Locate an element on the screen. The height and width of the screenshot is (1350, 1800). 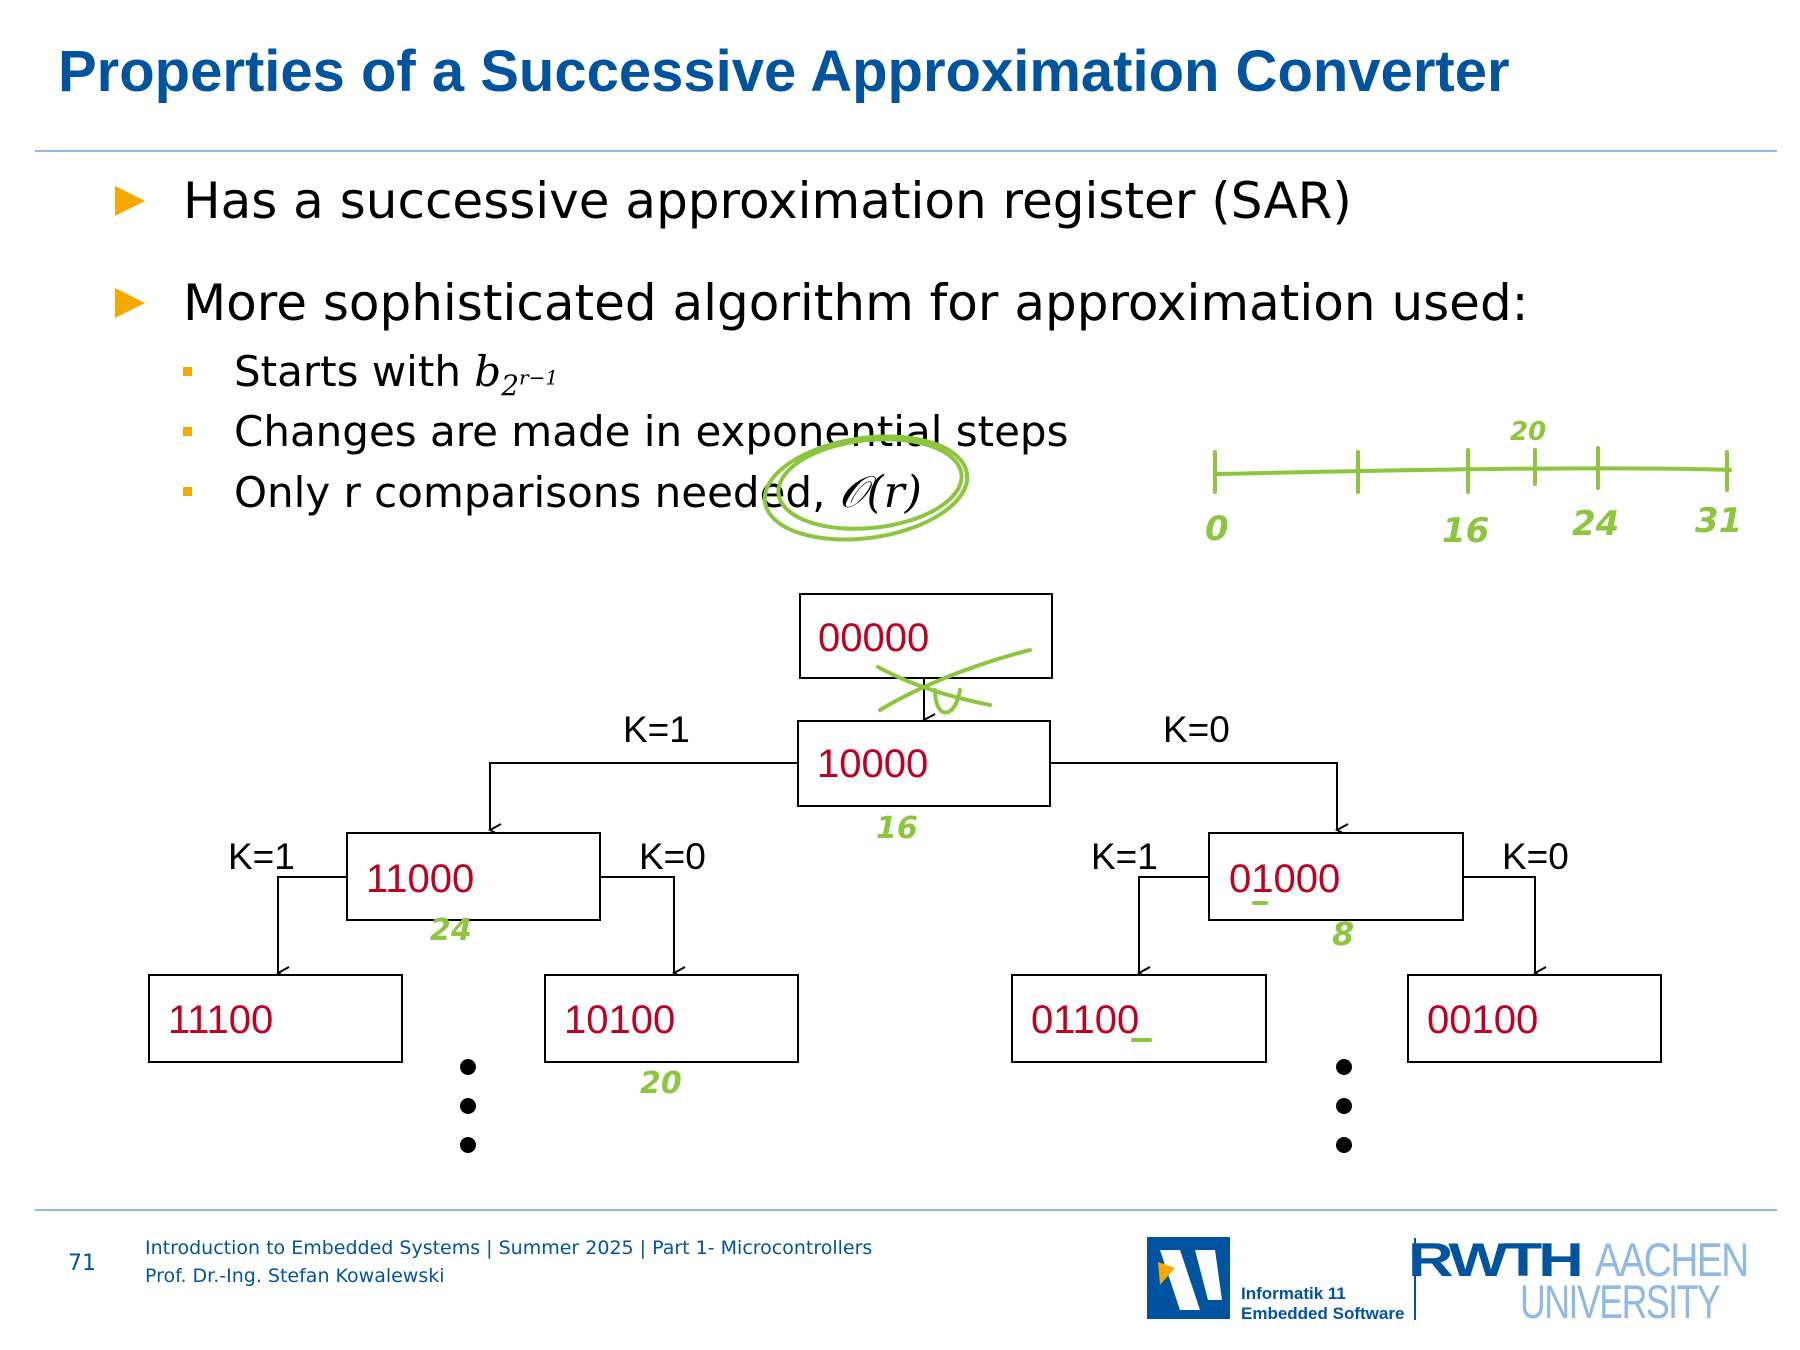
institute-subname: Embedded Software is located at coordinates (1323, 1313).